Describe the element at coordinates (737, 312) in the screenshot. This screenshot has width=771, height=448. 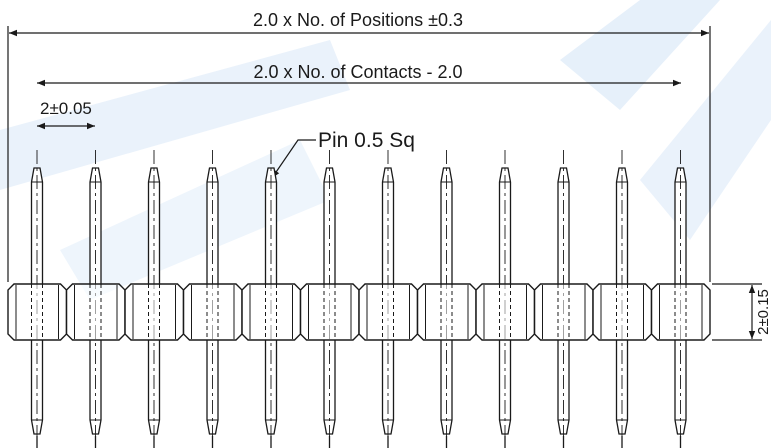
I see `body-height-dimension` at that location.